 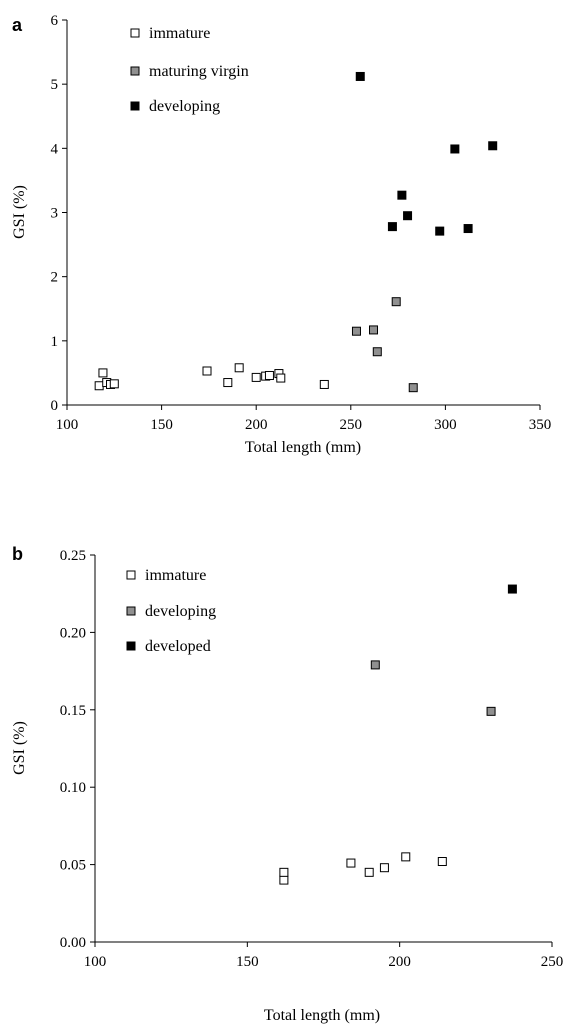 What do you see at coordinates (55, 85) in the screenshot?
I see `panel-a-y-tick-label: 5` at bounding box center [55, 85].